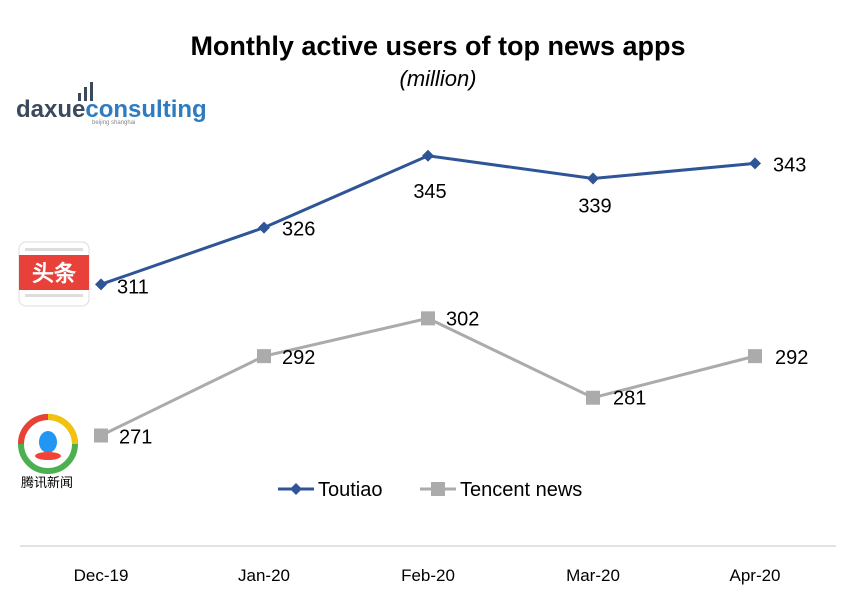 The width and height of the screenshot is (852, 604). I want to click on tencent-news-app-name: 腾讯新闻, so click(47, 483).